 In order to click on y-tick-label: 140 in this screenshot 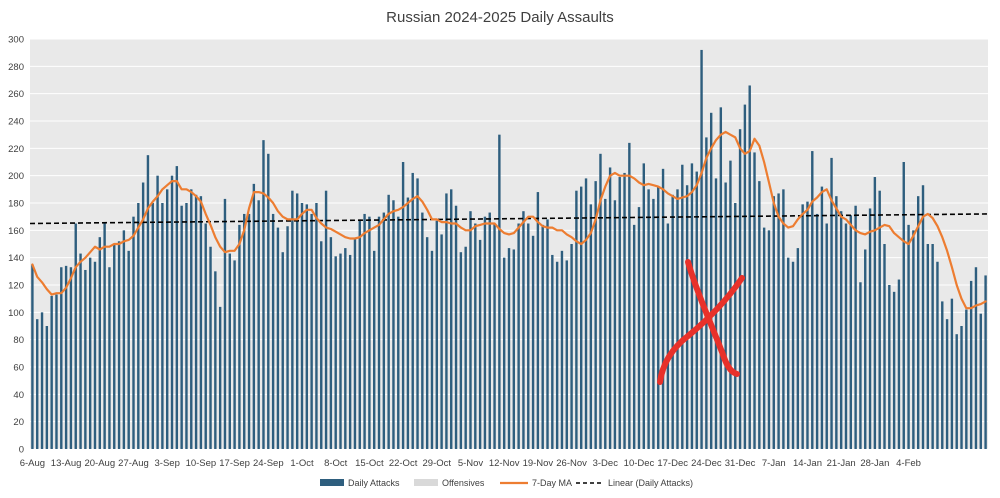, I will do `click(16, 258)`.